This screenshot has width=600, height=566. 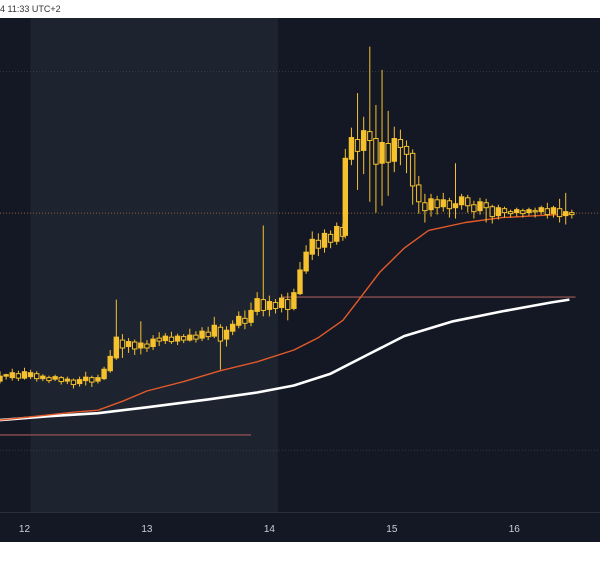 I want to click on x-axis: 12 13 14 15 16, so click(x=300, y=523).